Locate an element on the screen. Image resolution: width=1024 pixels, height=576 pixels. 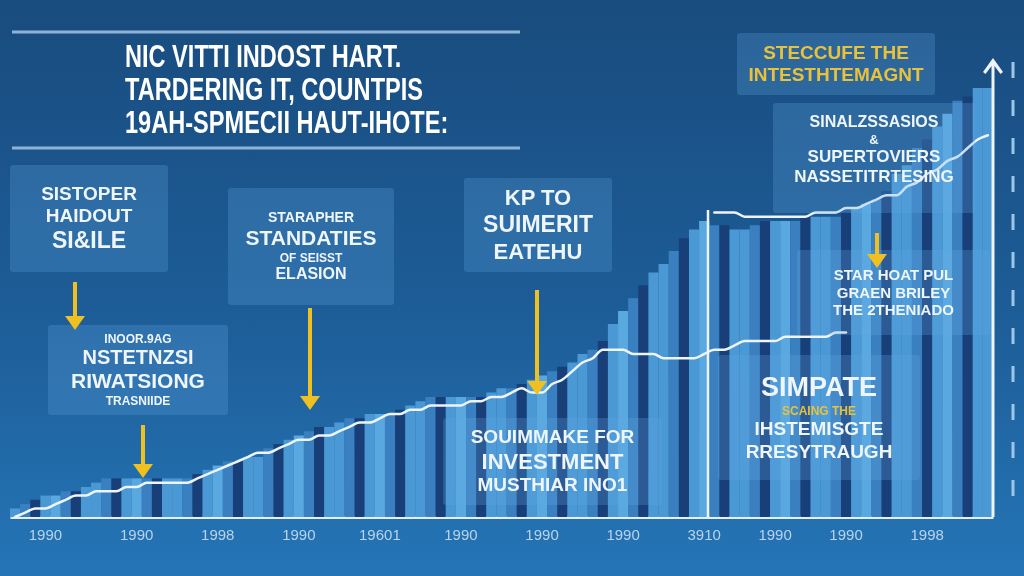
callout-box: KP TO SUIMERIT EATEHU is located at coordinates (538, 225).